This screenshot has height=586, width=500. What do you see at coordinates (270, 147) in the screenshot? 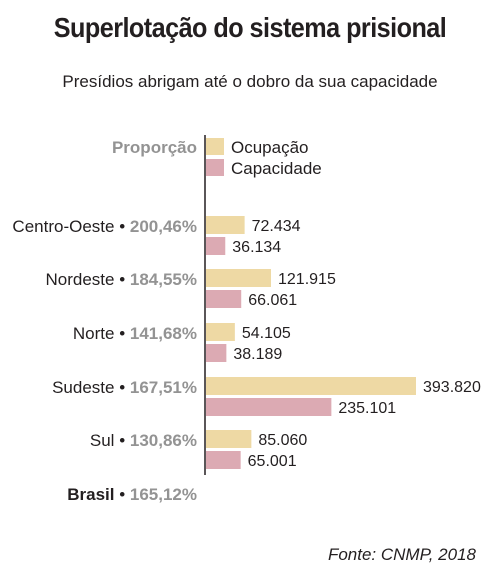
I see `legend-label-ocupacao: Ocupação` at bounding box center [270, 147].